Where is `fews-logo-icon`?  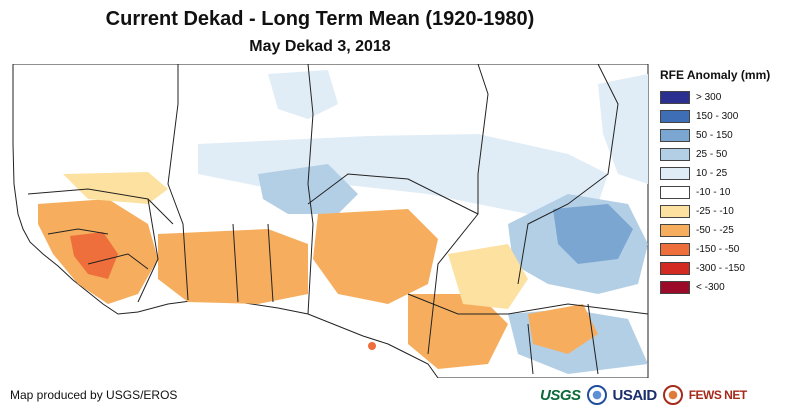
fews-logo-icon is located at coordinates (672, 395).